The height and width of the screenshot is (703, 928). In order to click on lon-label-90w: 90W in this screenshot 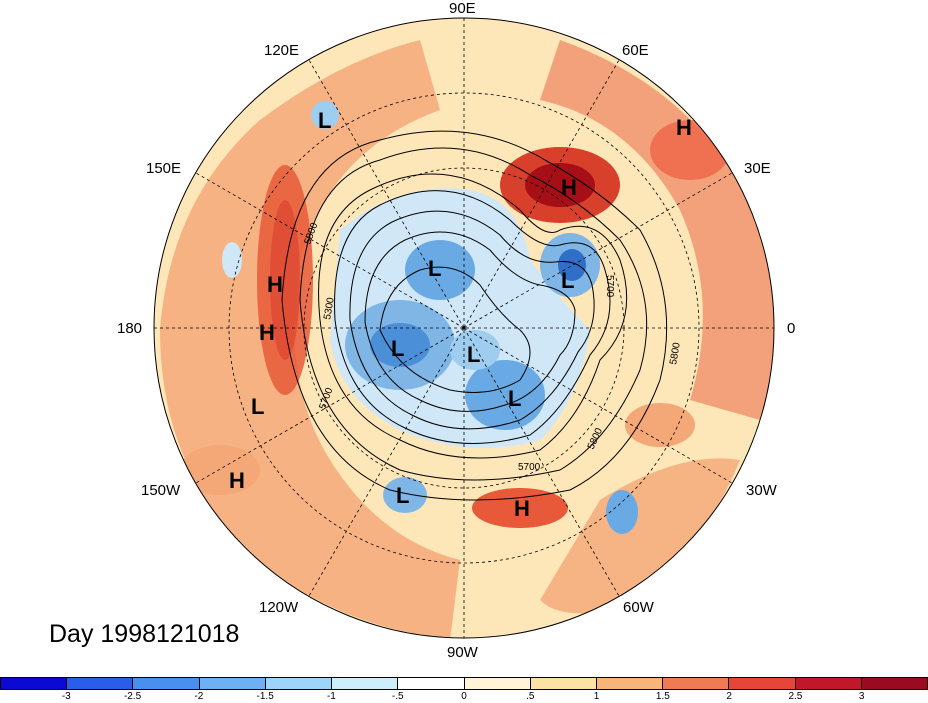, I will do `click(462, 652)`.